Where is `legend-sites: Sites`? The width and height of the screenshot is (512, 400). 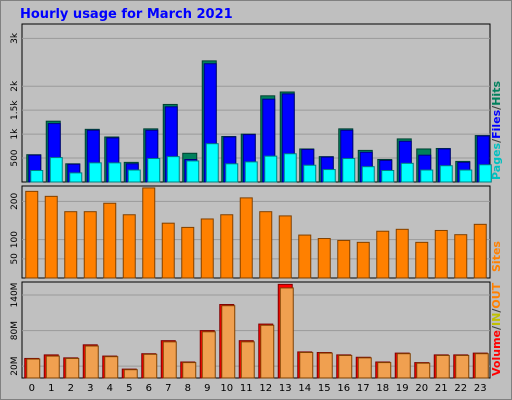 legend-sites: Sites is located at coordinates (496, 256).